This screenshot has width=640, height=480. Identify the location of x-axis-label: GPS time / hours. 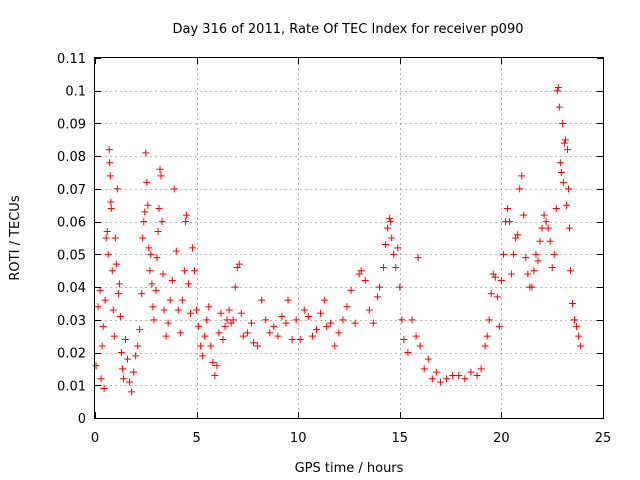
(349, 468).